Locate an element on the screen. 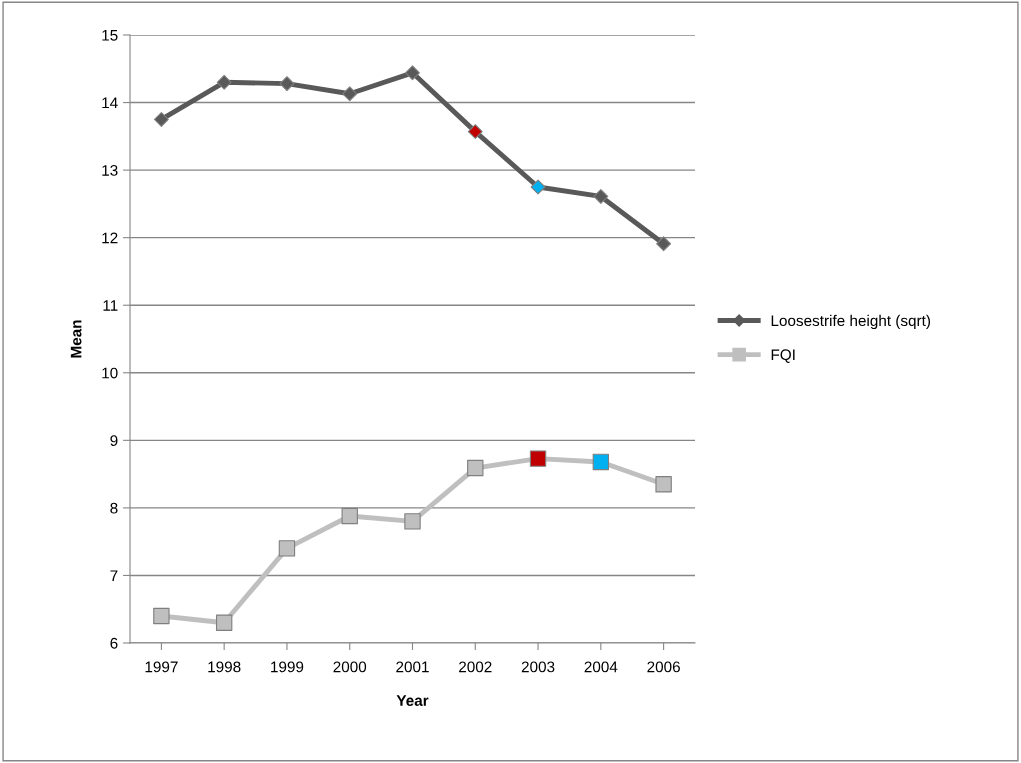  legend-label: FQI is located at coordinates (783, 356).